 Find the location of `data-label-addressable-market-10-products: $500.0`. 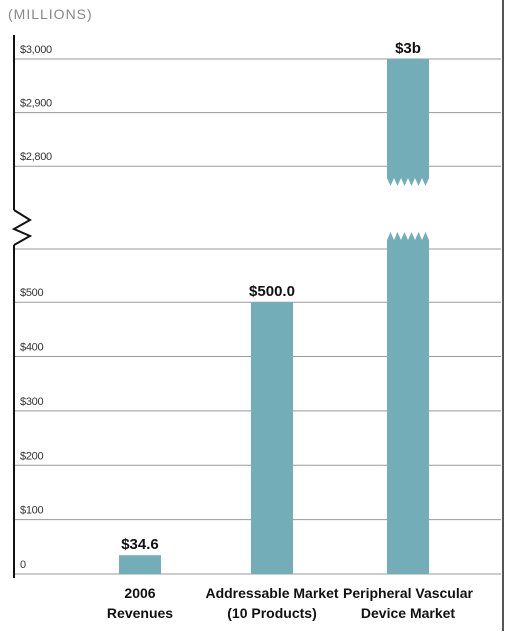

data-label-addressable-market-10-products: $500.0 is located at coordinates (272, 291).